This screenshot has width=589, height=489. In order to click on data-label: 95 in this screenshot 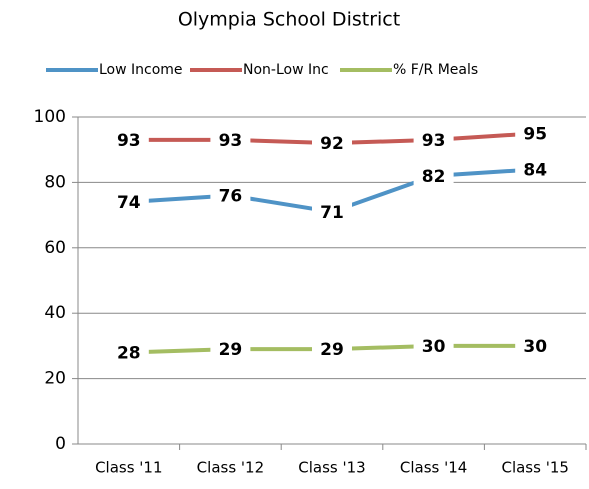, I will do `click(535, 134)`.